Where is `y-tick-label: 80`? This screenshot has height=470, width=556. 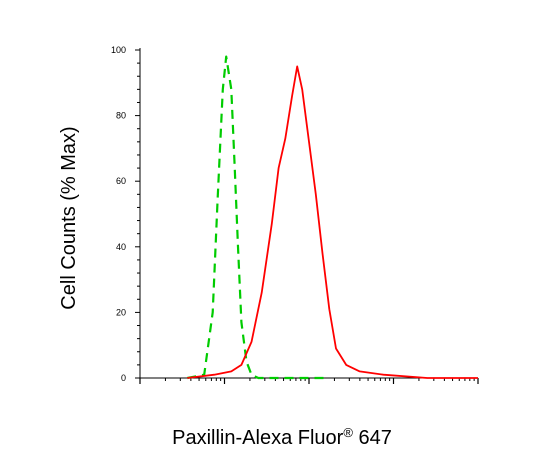 y-tick-label: 80 is located at coordinates (121, 116).